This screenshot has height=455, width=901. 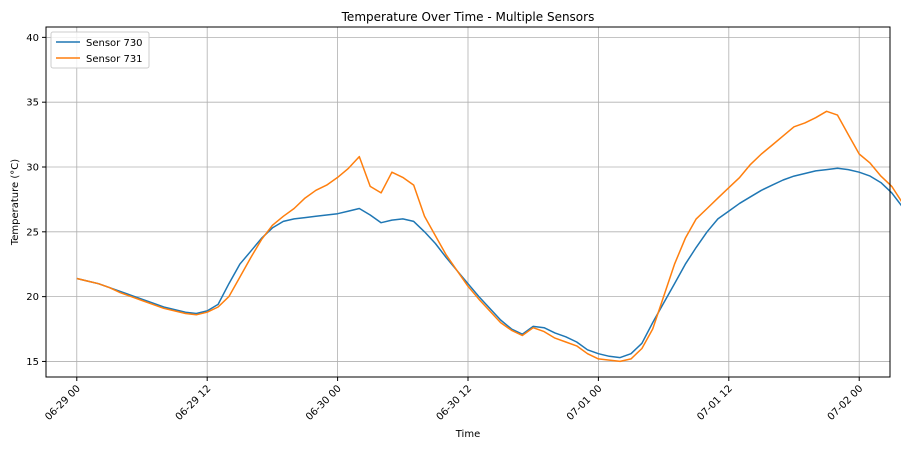 What do you see at coordinates (468, 17) in the screenshot?
I see `chart-title: Temperature Over Time - Multiple Sensors` at bounding box center [468, 17].